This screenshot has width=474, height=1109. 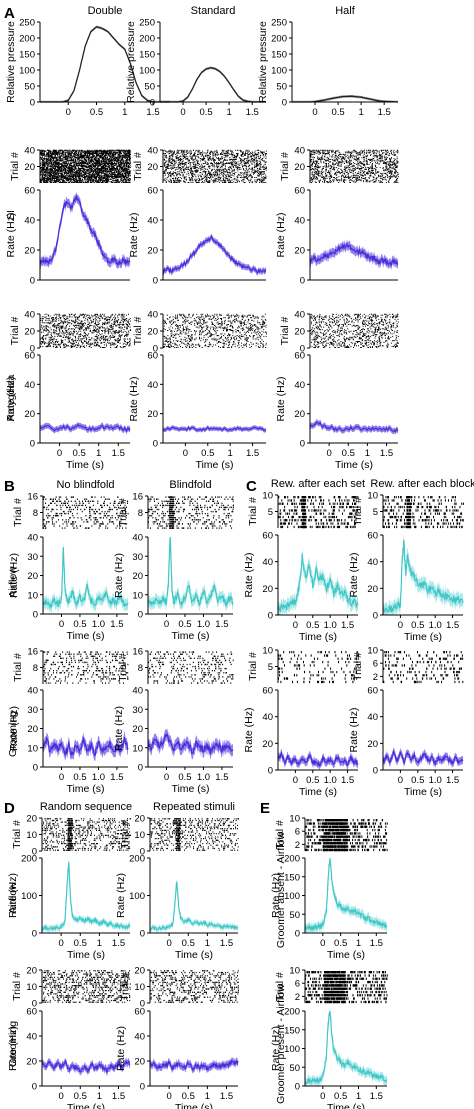 I want to click on y-tick-label: 0, so click(x=32, y=103).